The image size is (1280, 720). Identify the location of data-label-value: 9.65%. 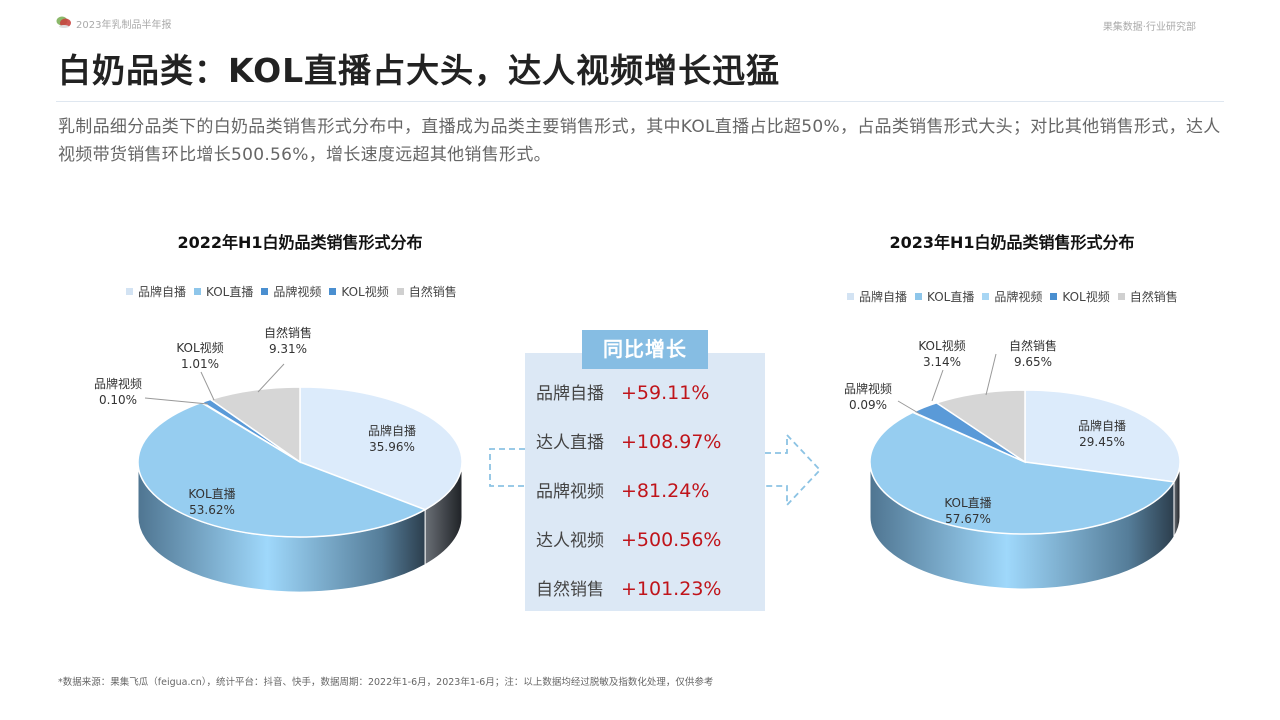
(1033, 362).